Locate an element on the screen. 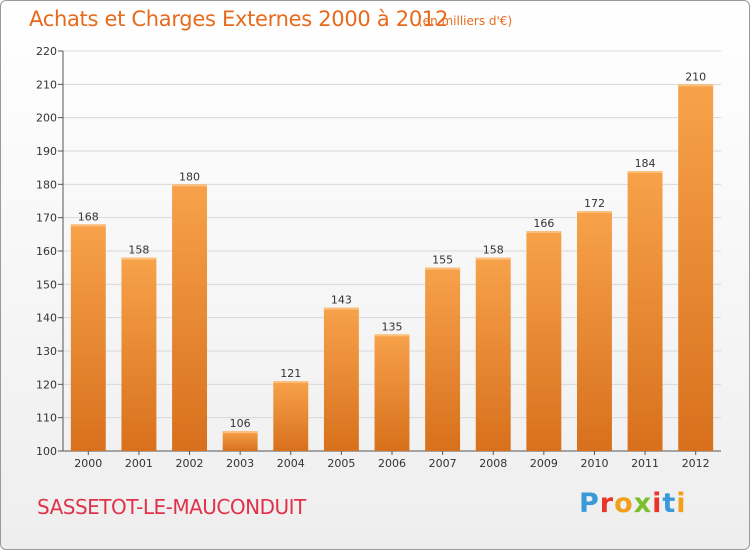 The image size is (750, 550). y-tick-label: 100 is located at coordinates (46, 451).